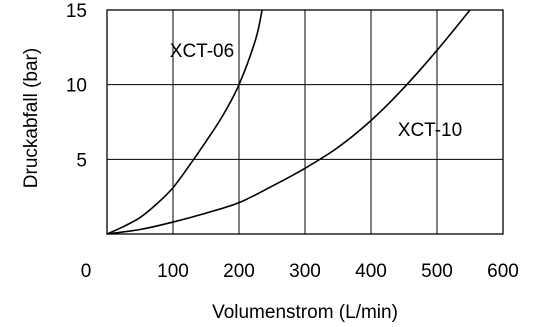 The width and height of the screenshot is (536, 327). I want to click on series-label-xct-06: XCT-06, so click(202, 51).